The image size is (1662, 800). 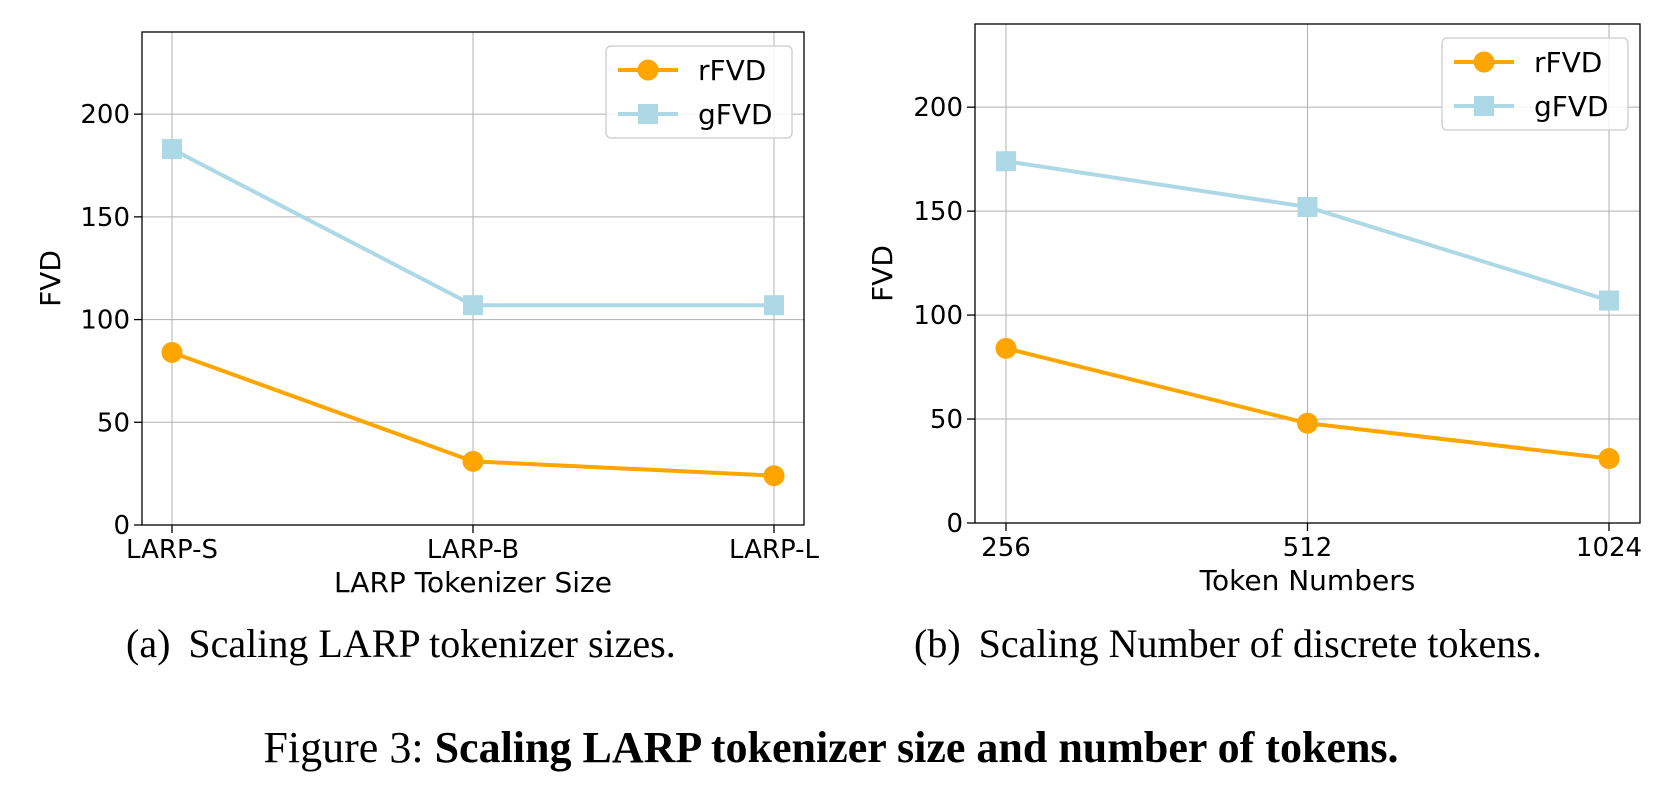 What do you see at coordinates (473, 582) in the screenshot?
I see `x-axis-title: LARP Tokenizer Size` at bounding box center [473, 582].